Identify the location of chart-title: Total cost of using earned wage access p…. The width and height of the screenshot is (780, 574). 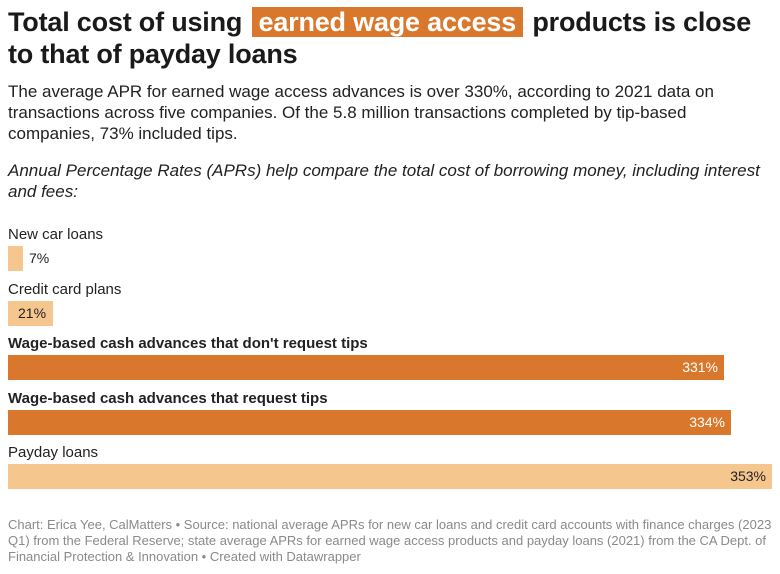
(391, 35).